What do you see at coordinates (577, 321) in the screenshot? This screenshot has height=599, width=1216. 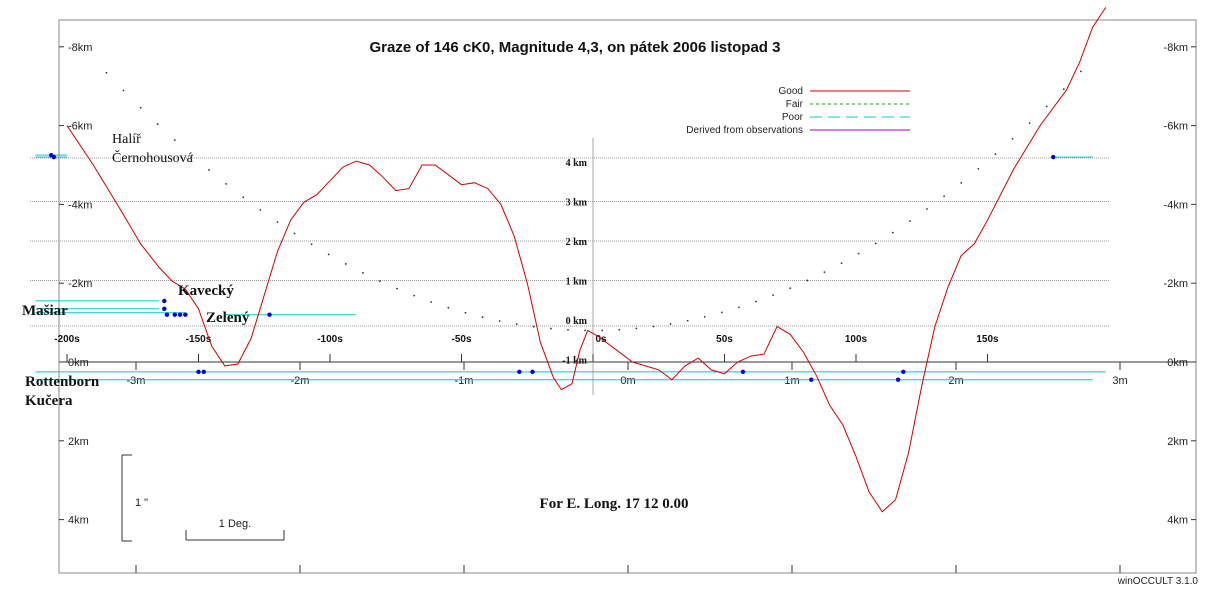 I see `limb-km-label: 0 km` at bounding box center [577, 321].